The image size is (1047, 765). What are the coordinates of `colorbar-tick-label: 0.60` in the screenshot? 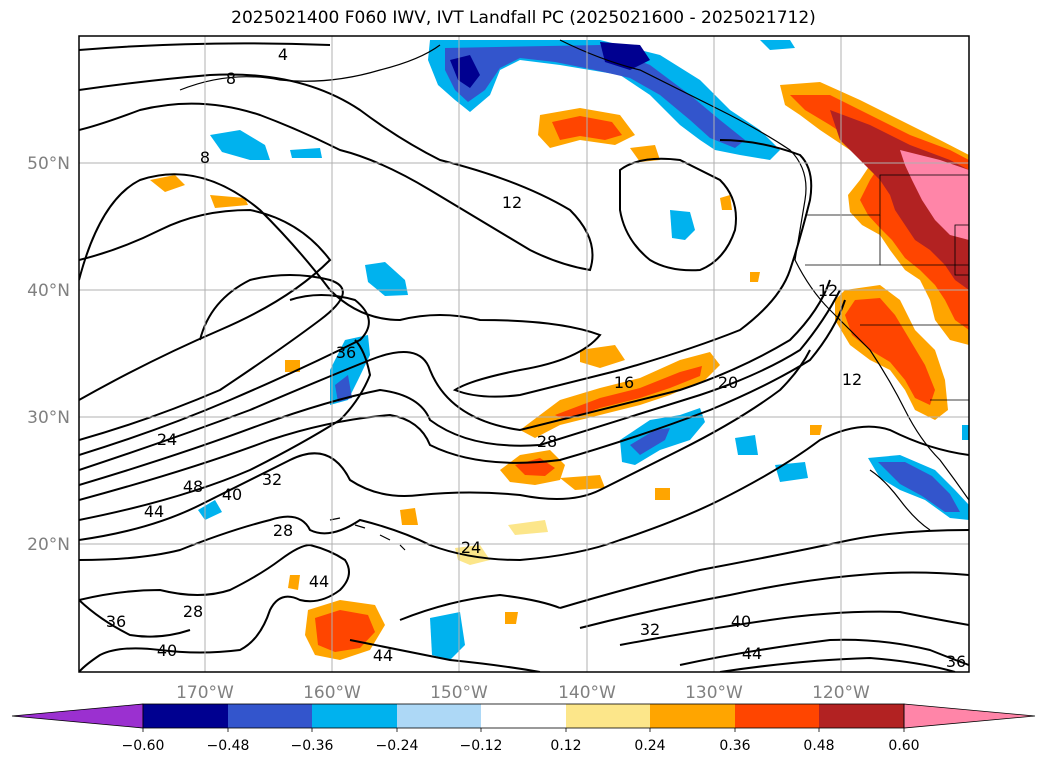 It's located at (903, 746).